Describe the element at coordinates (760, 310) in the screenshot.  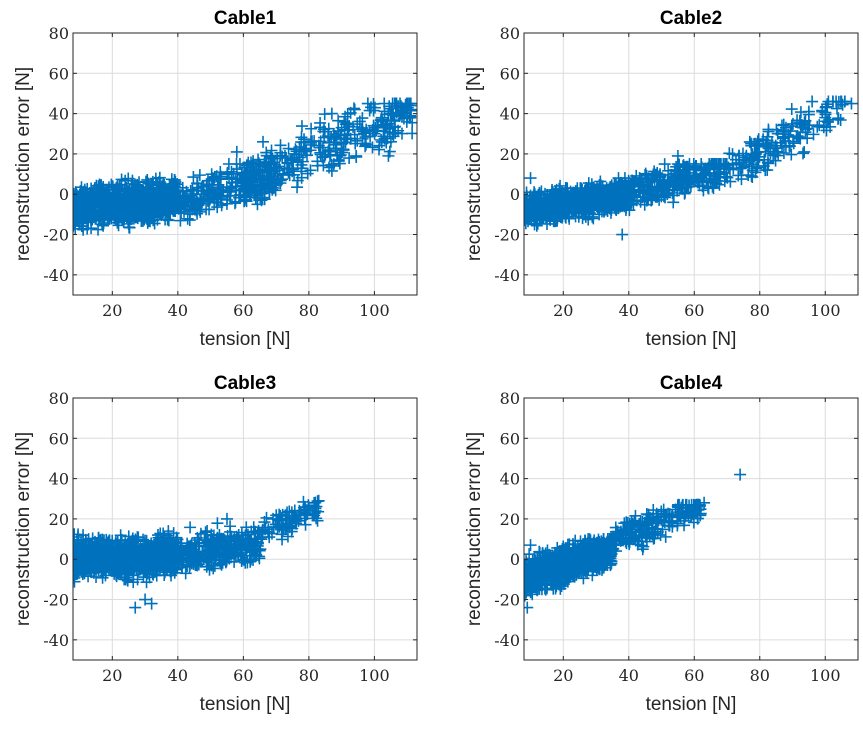
I see `x-tick-label: 80` at that location.